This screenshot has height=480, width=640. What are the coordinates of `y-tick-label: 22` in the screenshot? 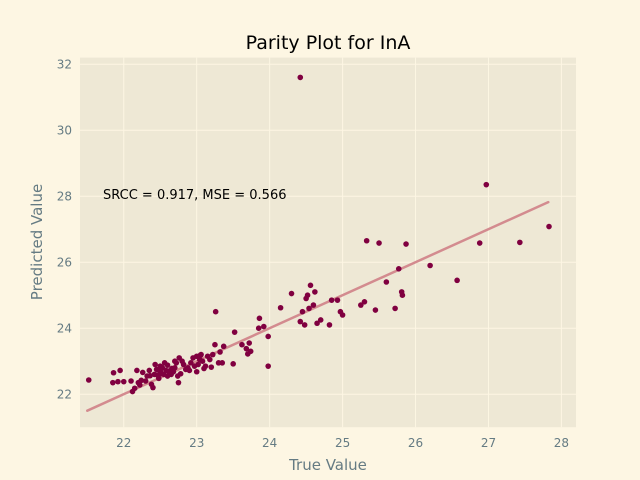 It's located at (64, 395).